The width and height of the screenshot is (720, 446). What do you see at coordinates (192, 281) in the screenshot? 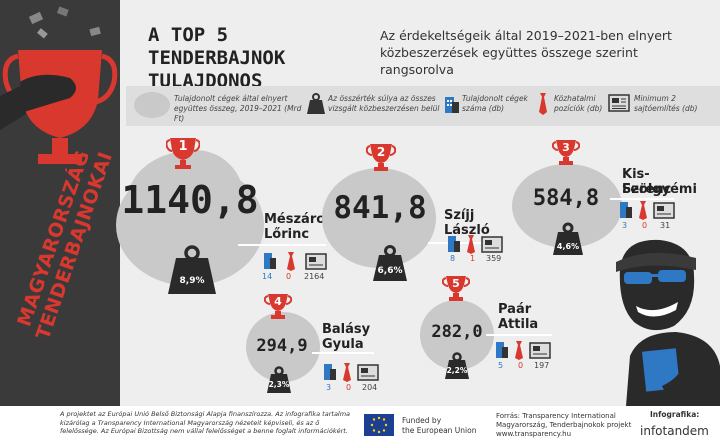
I see `share-1: 8,9%` at bounding box center [192, 281].